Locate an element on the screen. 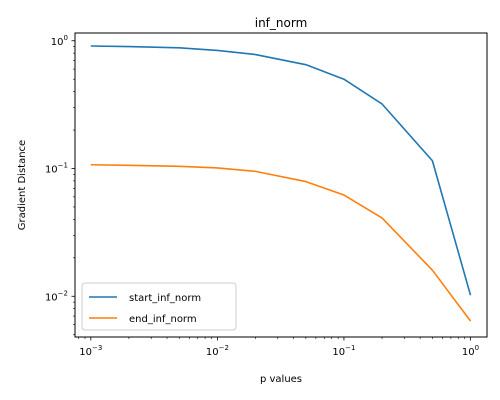 Image resolution: width=500 pixels, height=400 pixels. x-tick-label: 10⁻² is located at coordinates (217, 351).